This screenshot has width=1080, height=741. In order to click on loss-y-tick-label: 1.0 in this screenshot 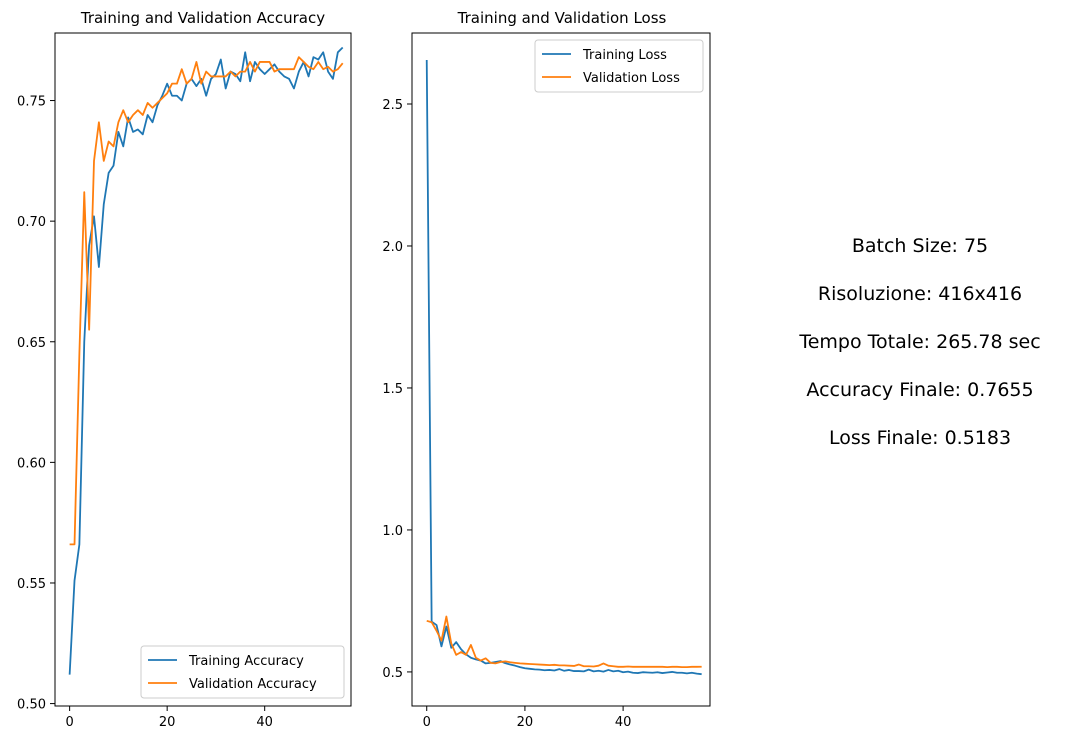, I will do `click(392, 531)`.